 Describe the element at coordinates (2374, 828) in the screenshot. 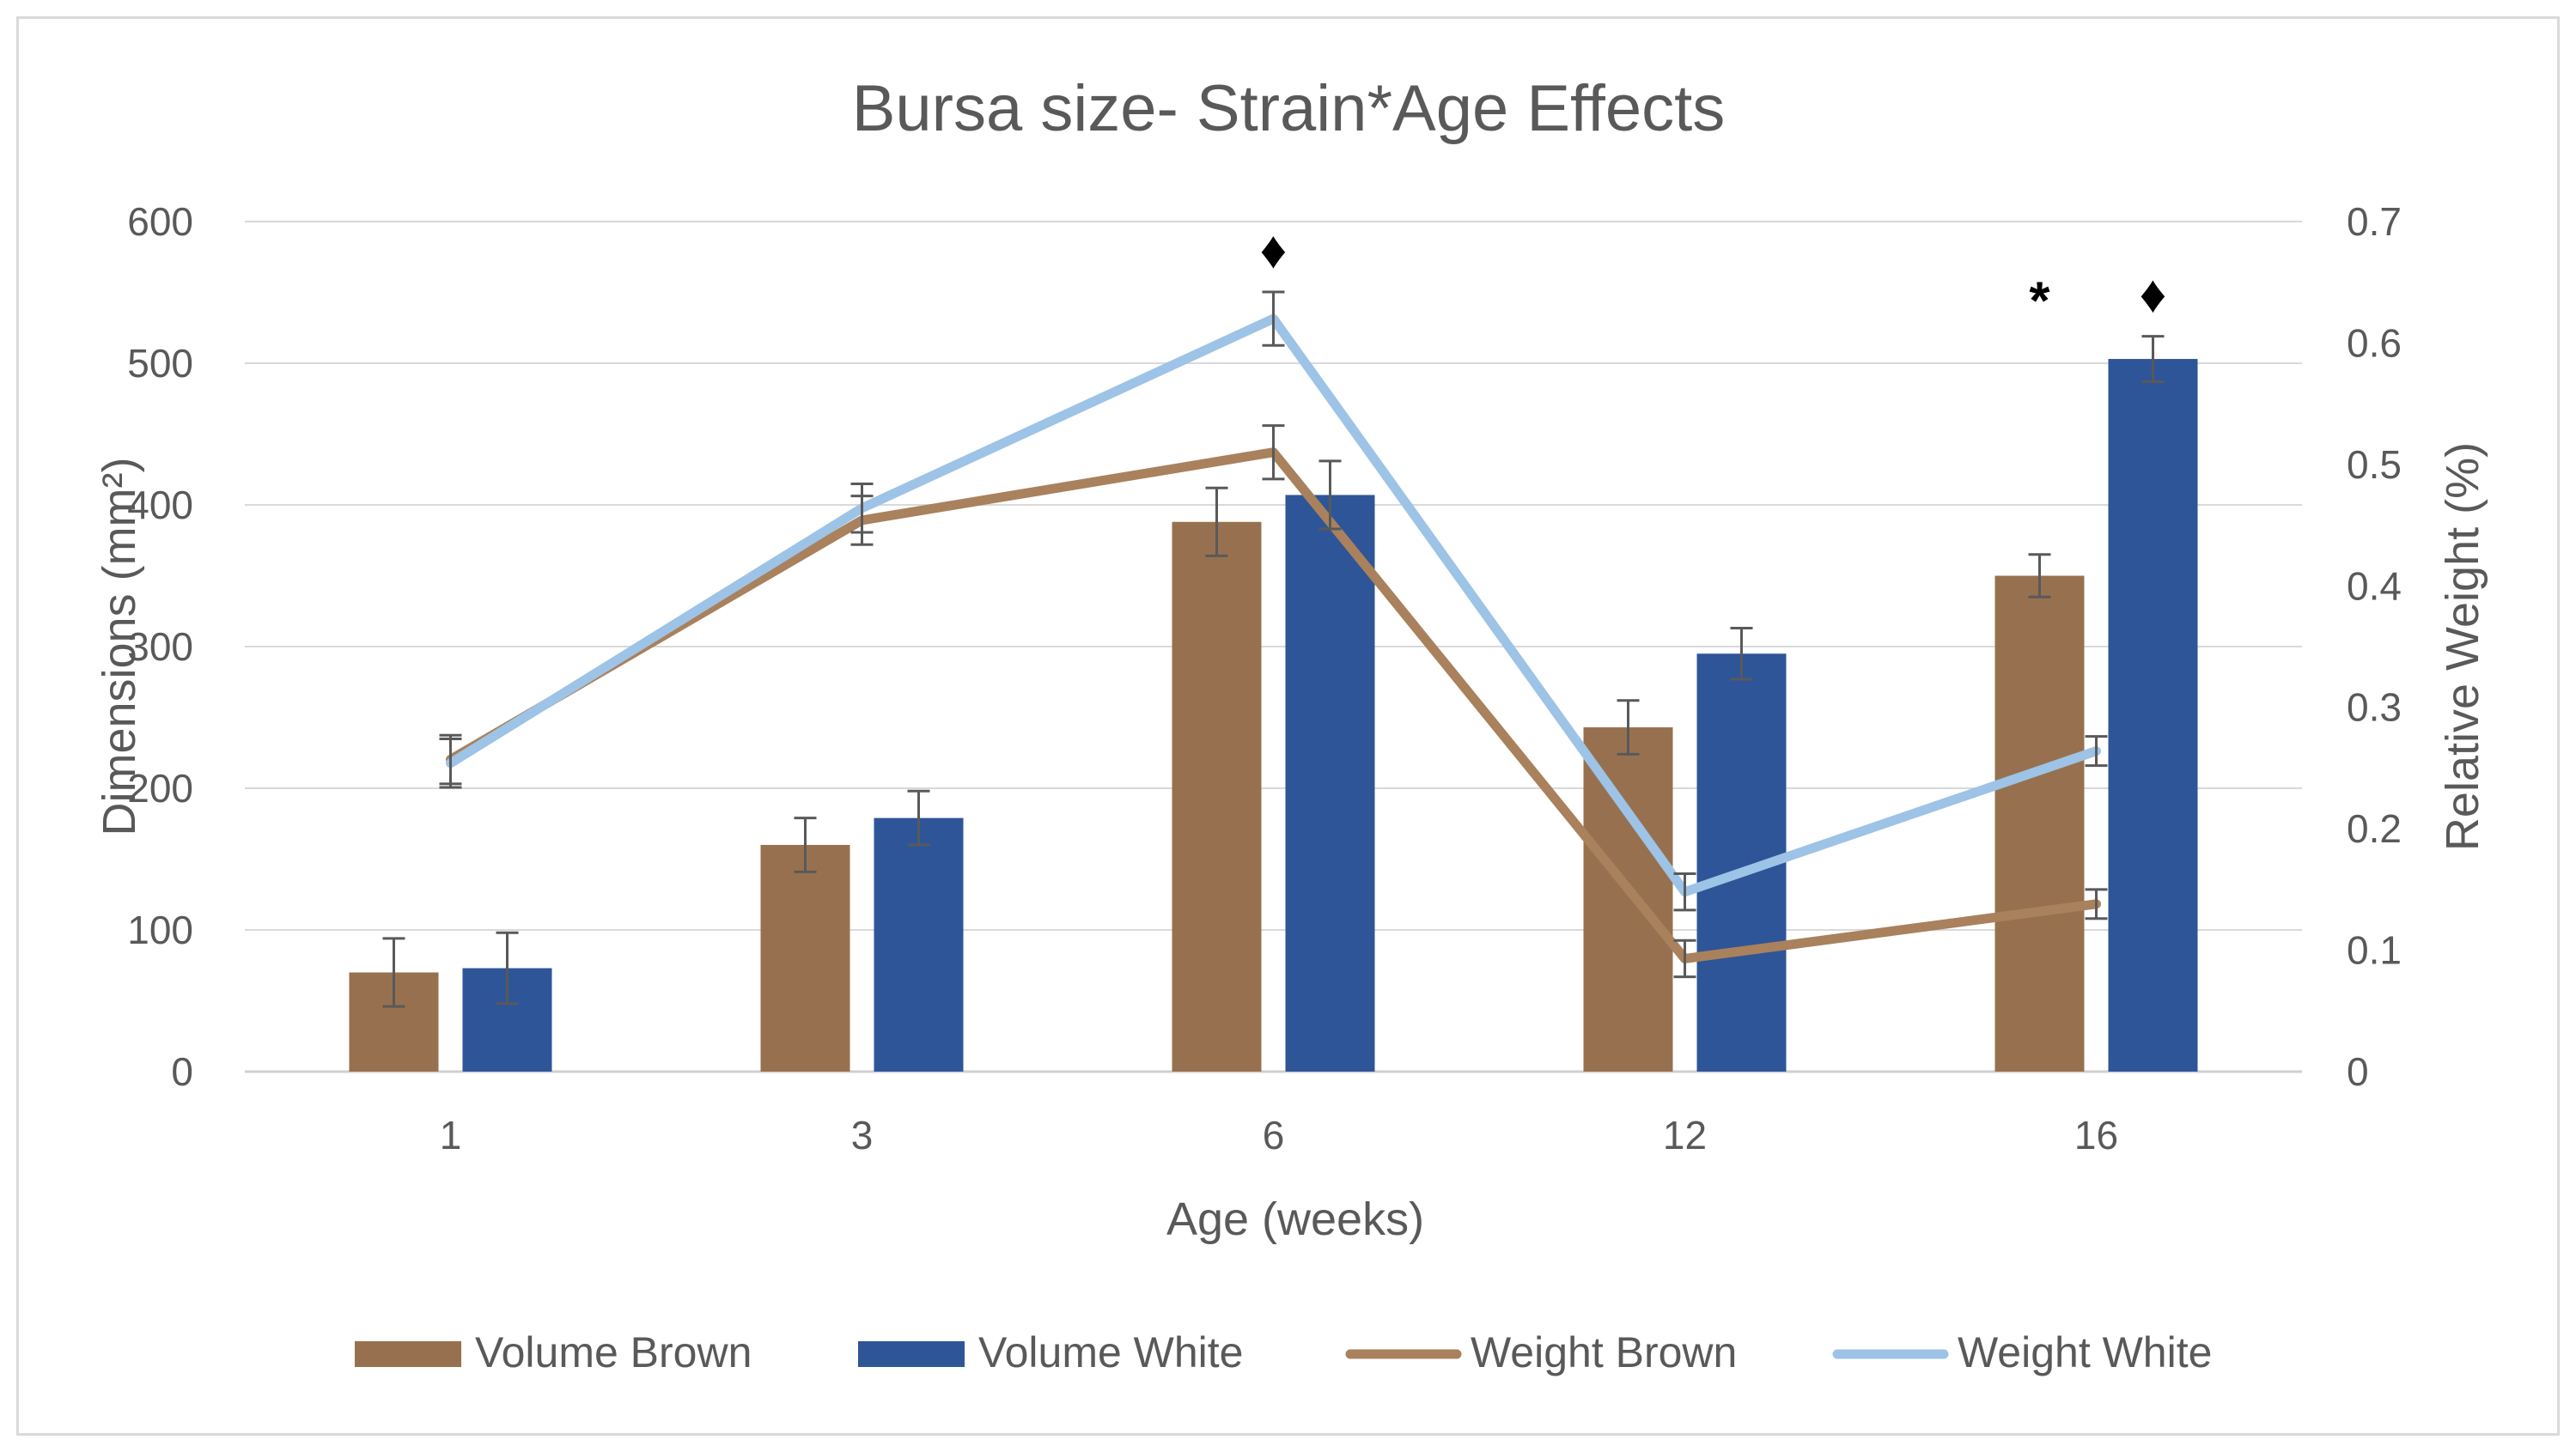

I see `y2-tick-label: 0.2` at that location.